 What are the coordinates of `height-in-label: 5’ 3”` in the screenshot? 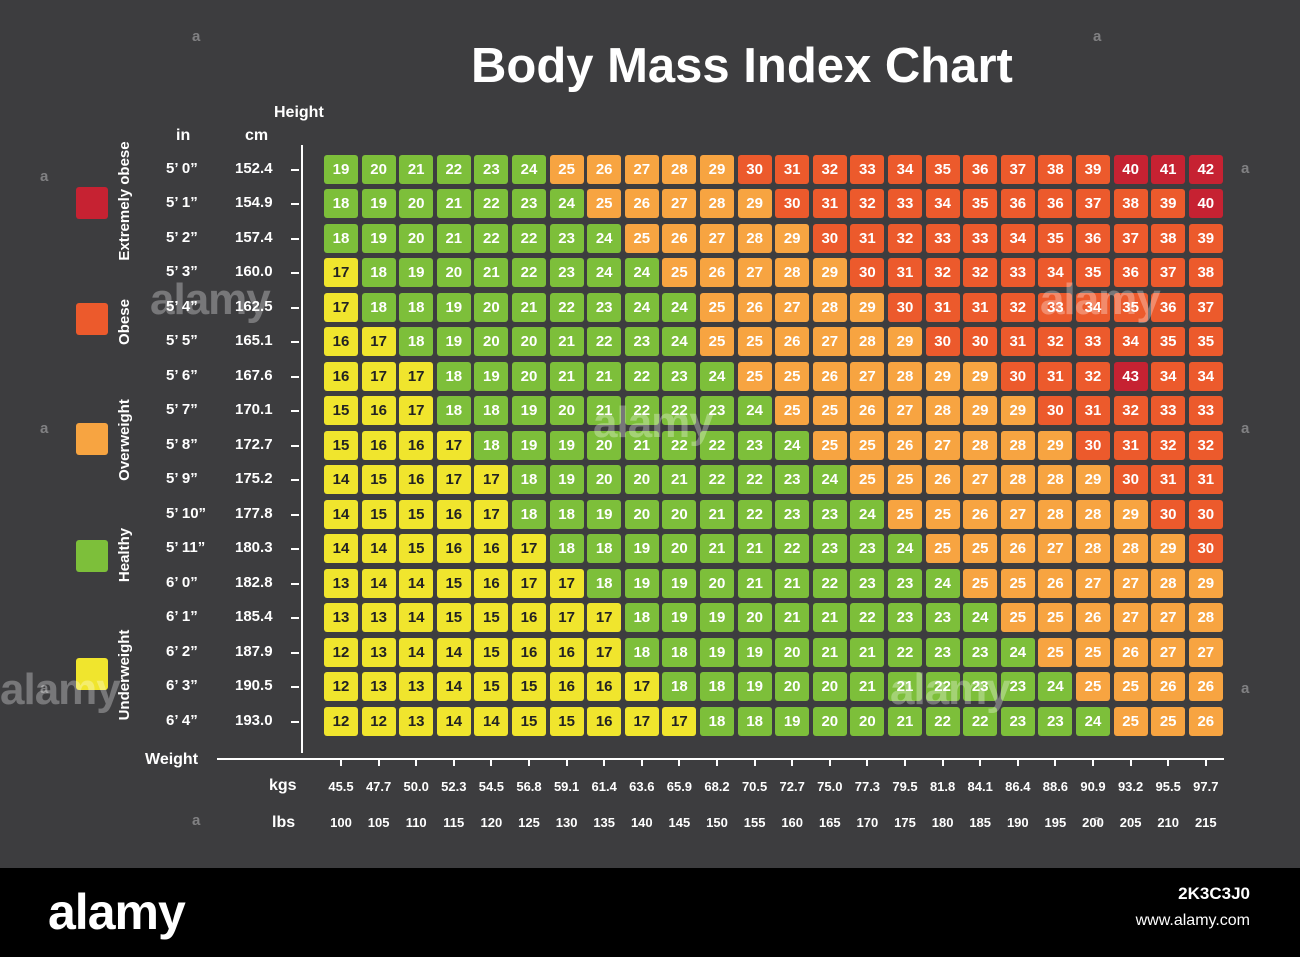 It's located at (182, 272).